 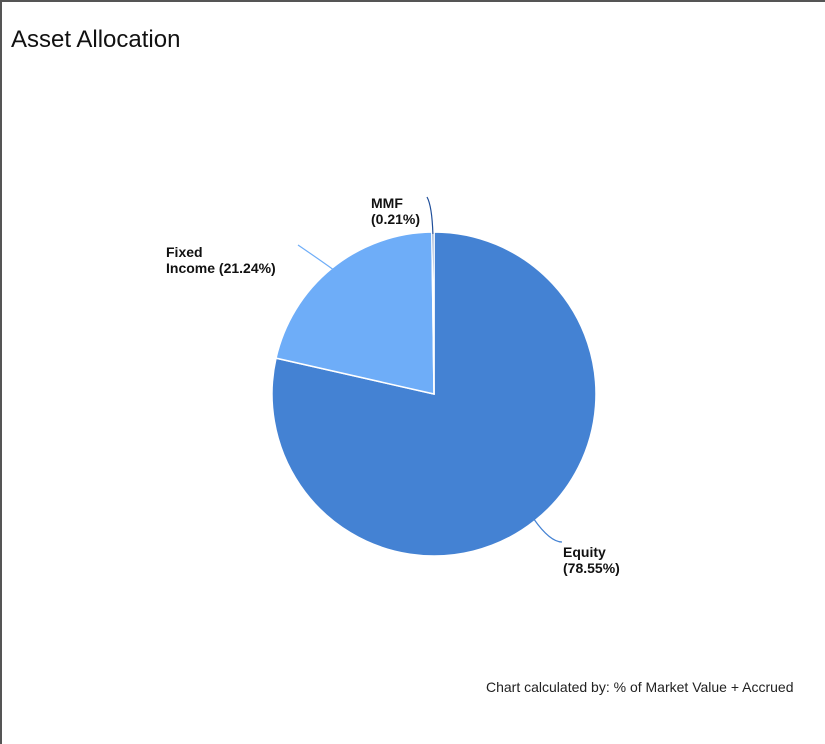 What do you see at coordinates (184, 252) in the screenshot?
I see `slice-label-fixed-income-line-1: Fixed` at bounding box center [184, 252].